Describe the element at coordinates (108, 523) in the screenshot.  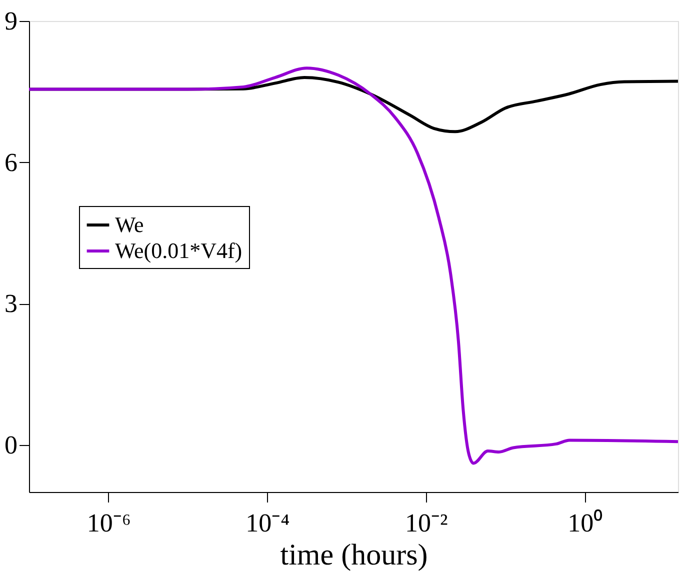
I see `x-tick-label: 10⁻⁶` at that location.